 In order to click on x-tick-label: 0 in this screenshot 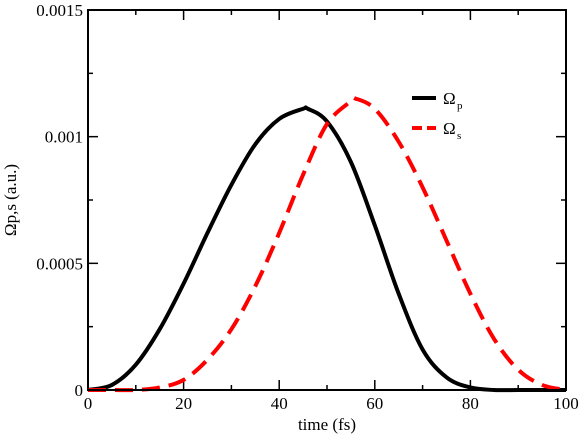, I will do `click(88, 403)`.